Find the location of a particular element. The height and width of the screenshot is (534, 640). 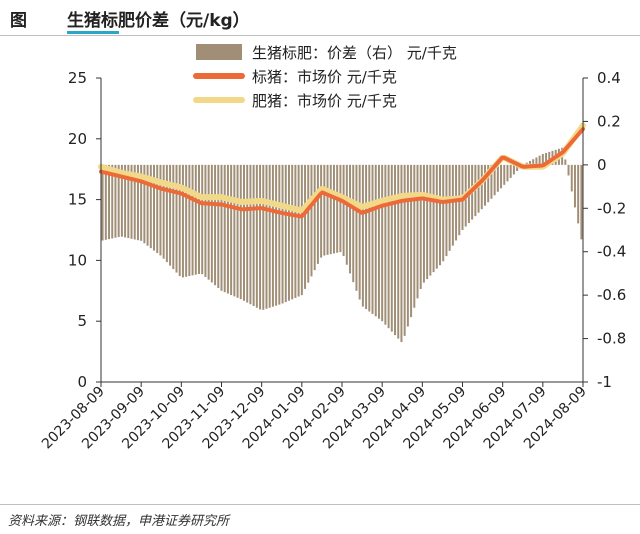

source-note: 资料来源：钢联数据，申港证券研究所 is located at coordinates (119, 521).